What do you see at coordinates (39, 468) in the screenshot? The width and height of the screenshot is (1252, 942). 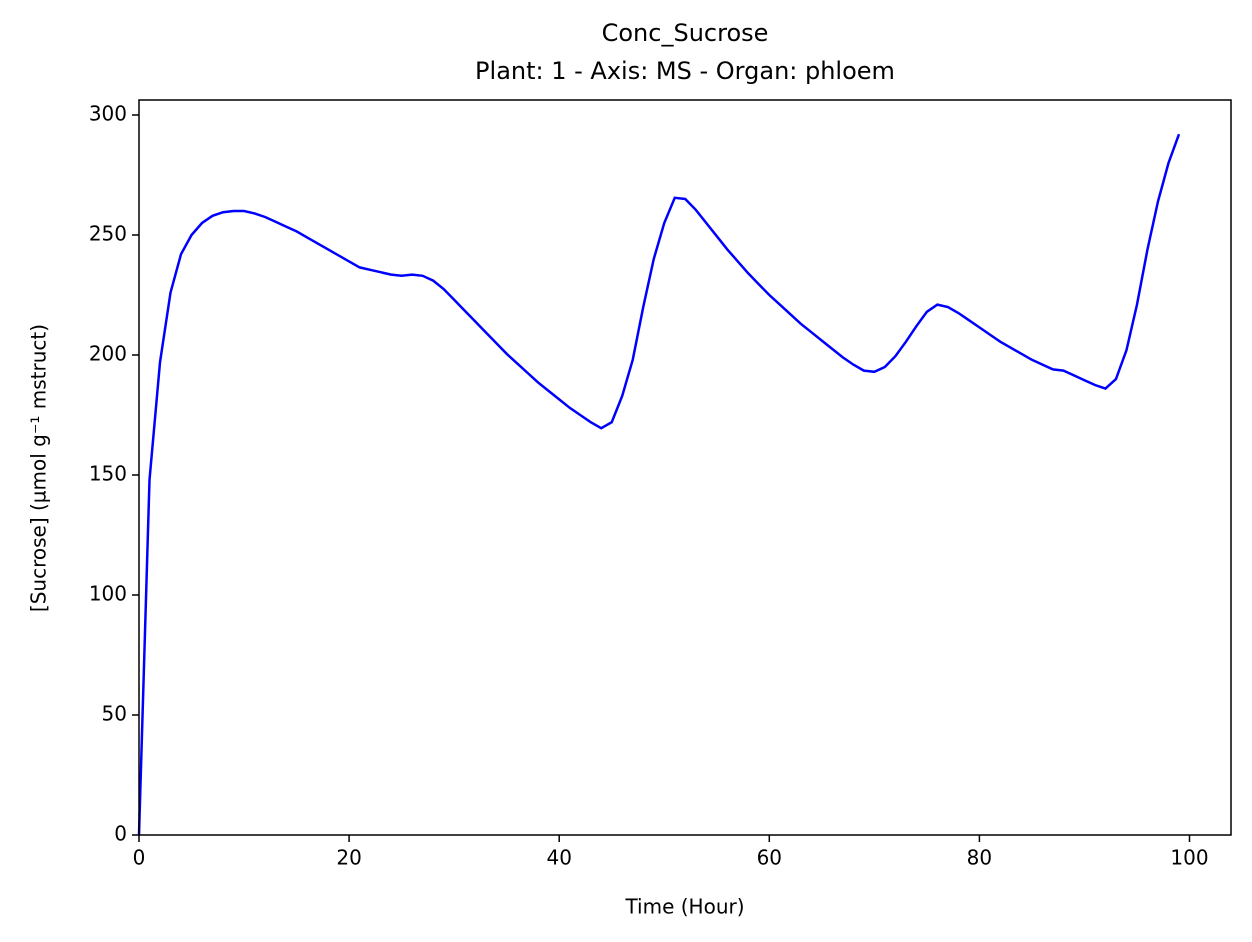 I see `y-axis-label: [Sucrose] (µmol g⁻¹ mstruct)` at bounding box center [39, 468].